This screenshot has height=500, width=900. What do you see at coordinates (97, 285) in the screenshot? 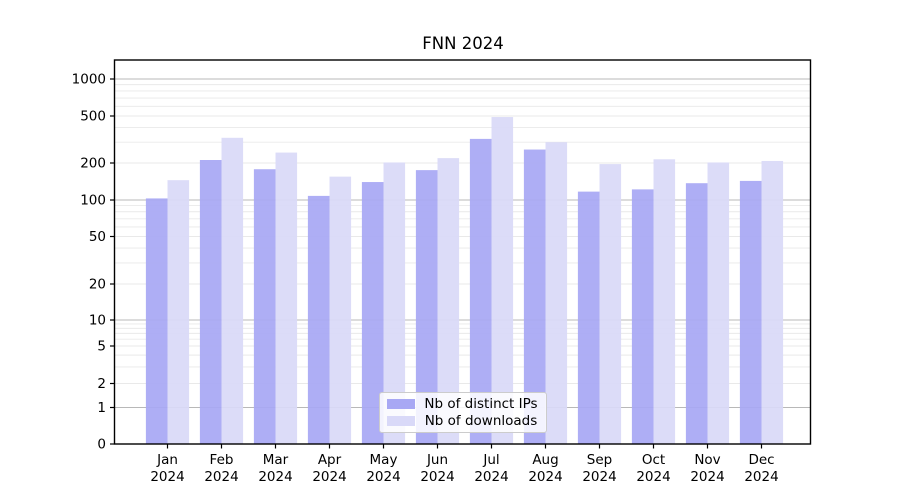
I see `y-tick-label: 20` at bounding box center [97, 285].